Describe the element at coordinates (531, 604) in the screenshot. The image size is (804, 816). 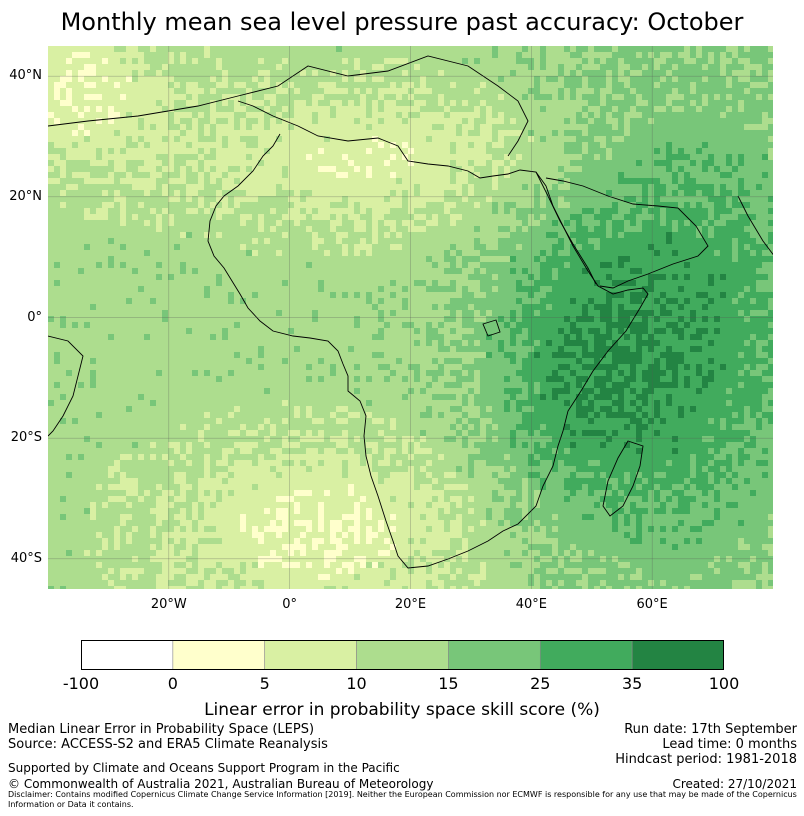
I see `lon-tick-label: 40°E` at that location.